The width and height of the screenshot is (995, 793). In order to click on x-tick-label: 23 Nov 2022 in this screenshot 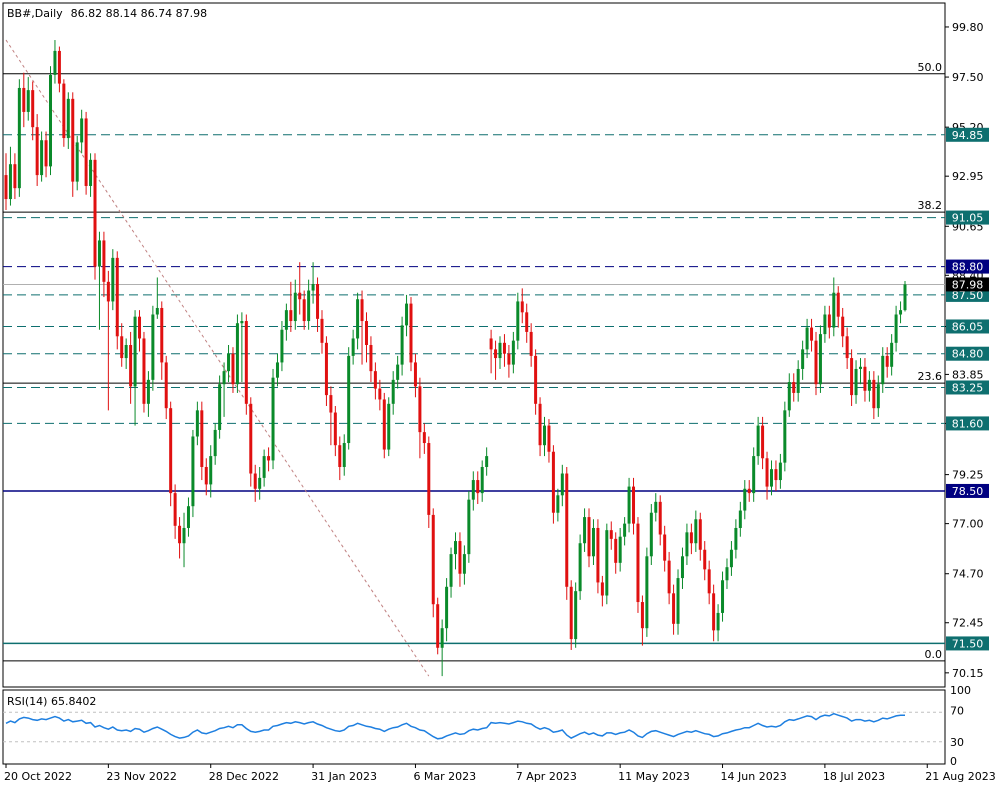, I will do `click(141, 776)`.